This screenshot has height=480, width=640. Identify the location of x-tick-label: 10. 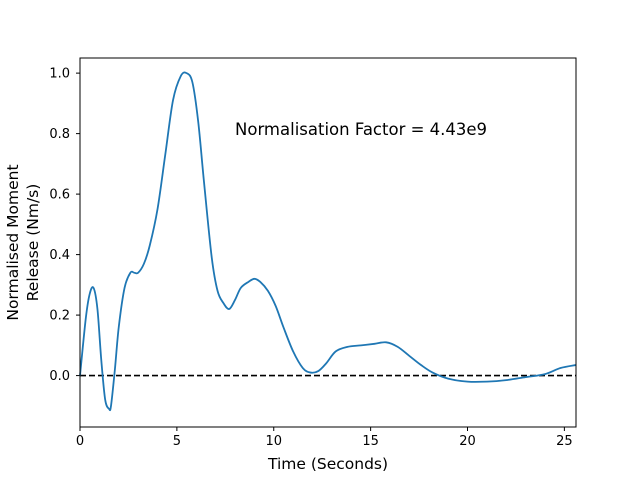
(273, 441).